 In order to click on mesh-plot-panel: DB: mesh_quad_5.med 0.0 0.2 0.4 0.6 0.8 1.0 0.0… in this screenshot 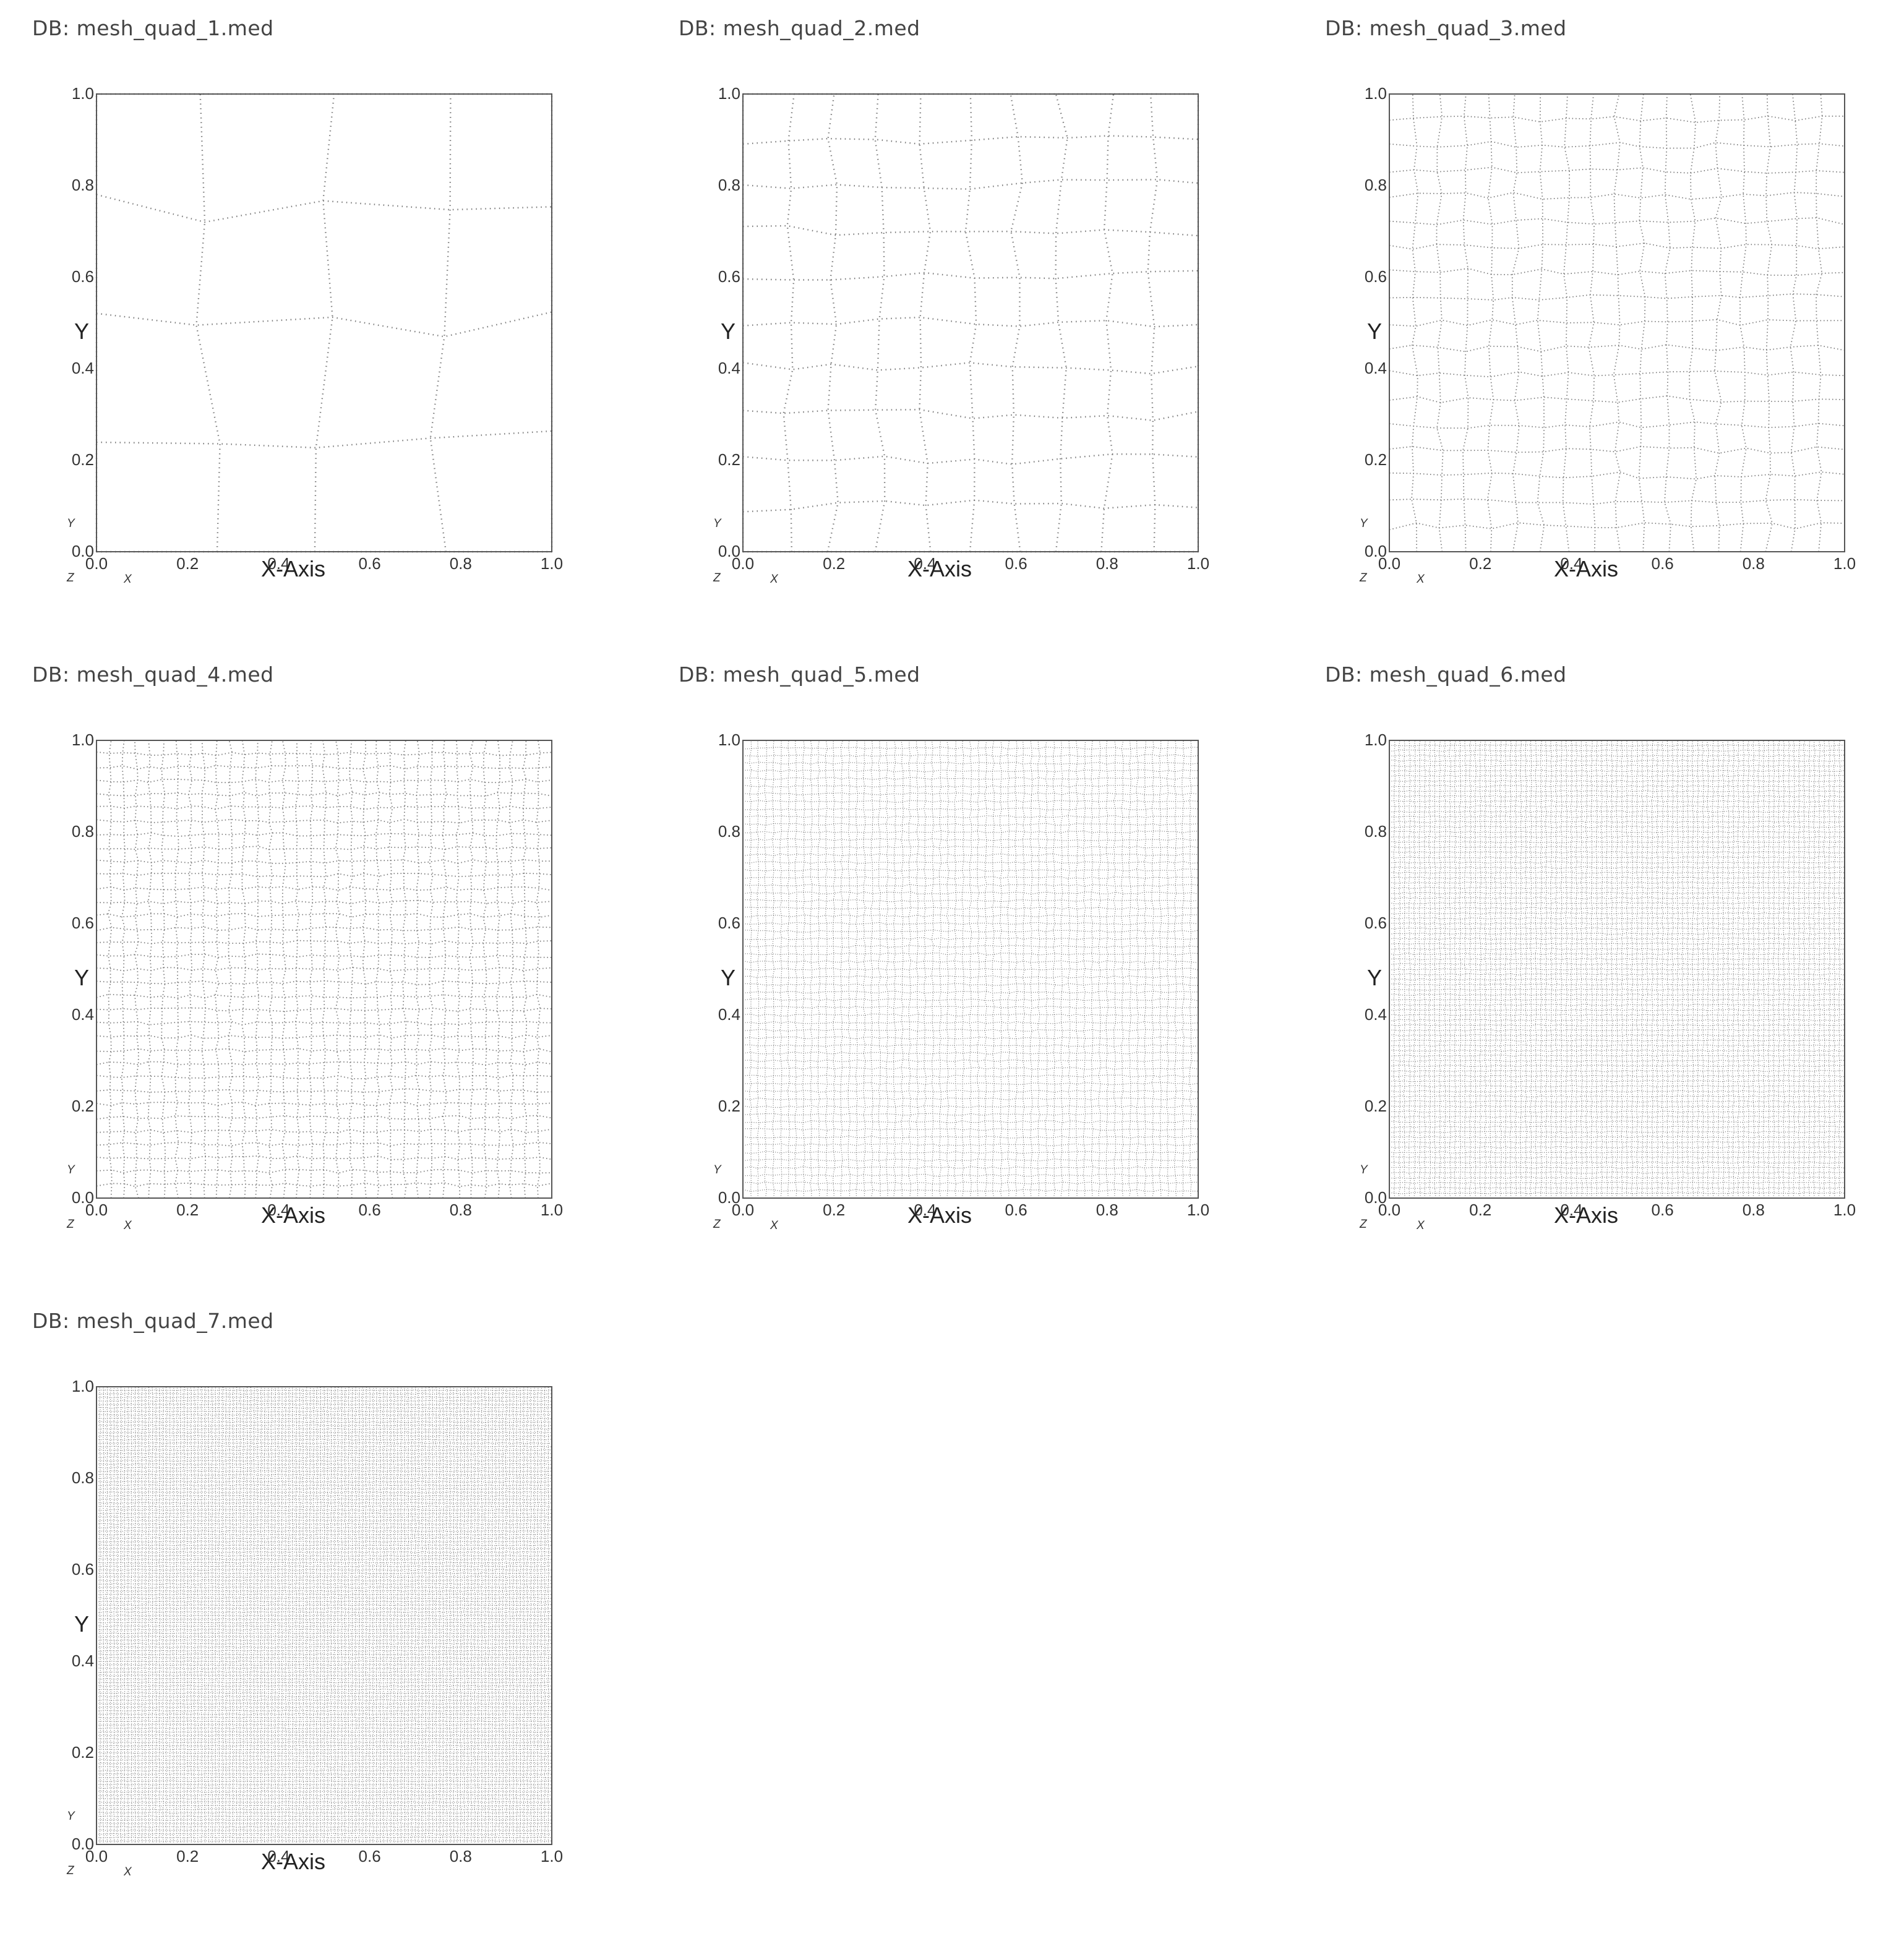, I will do `click(968, 968)`.